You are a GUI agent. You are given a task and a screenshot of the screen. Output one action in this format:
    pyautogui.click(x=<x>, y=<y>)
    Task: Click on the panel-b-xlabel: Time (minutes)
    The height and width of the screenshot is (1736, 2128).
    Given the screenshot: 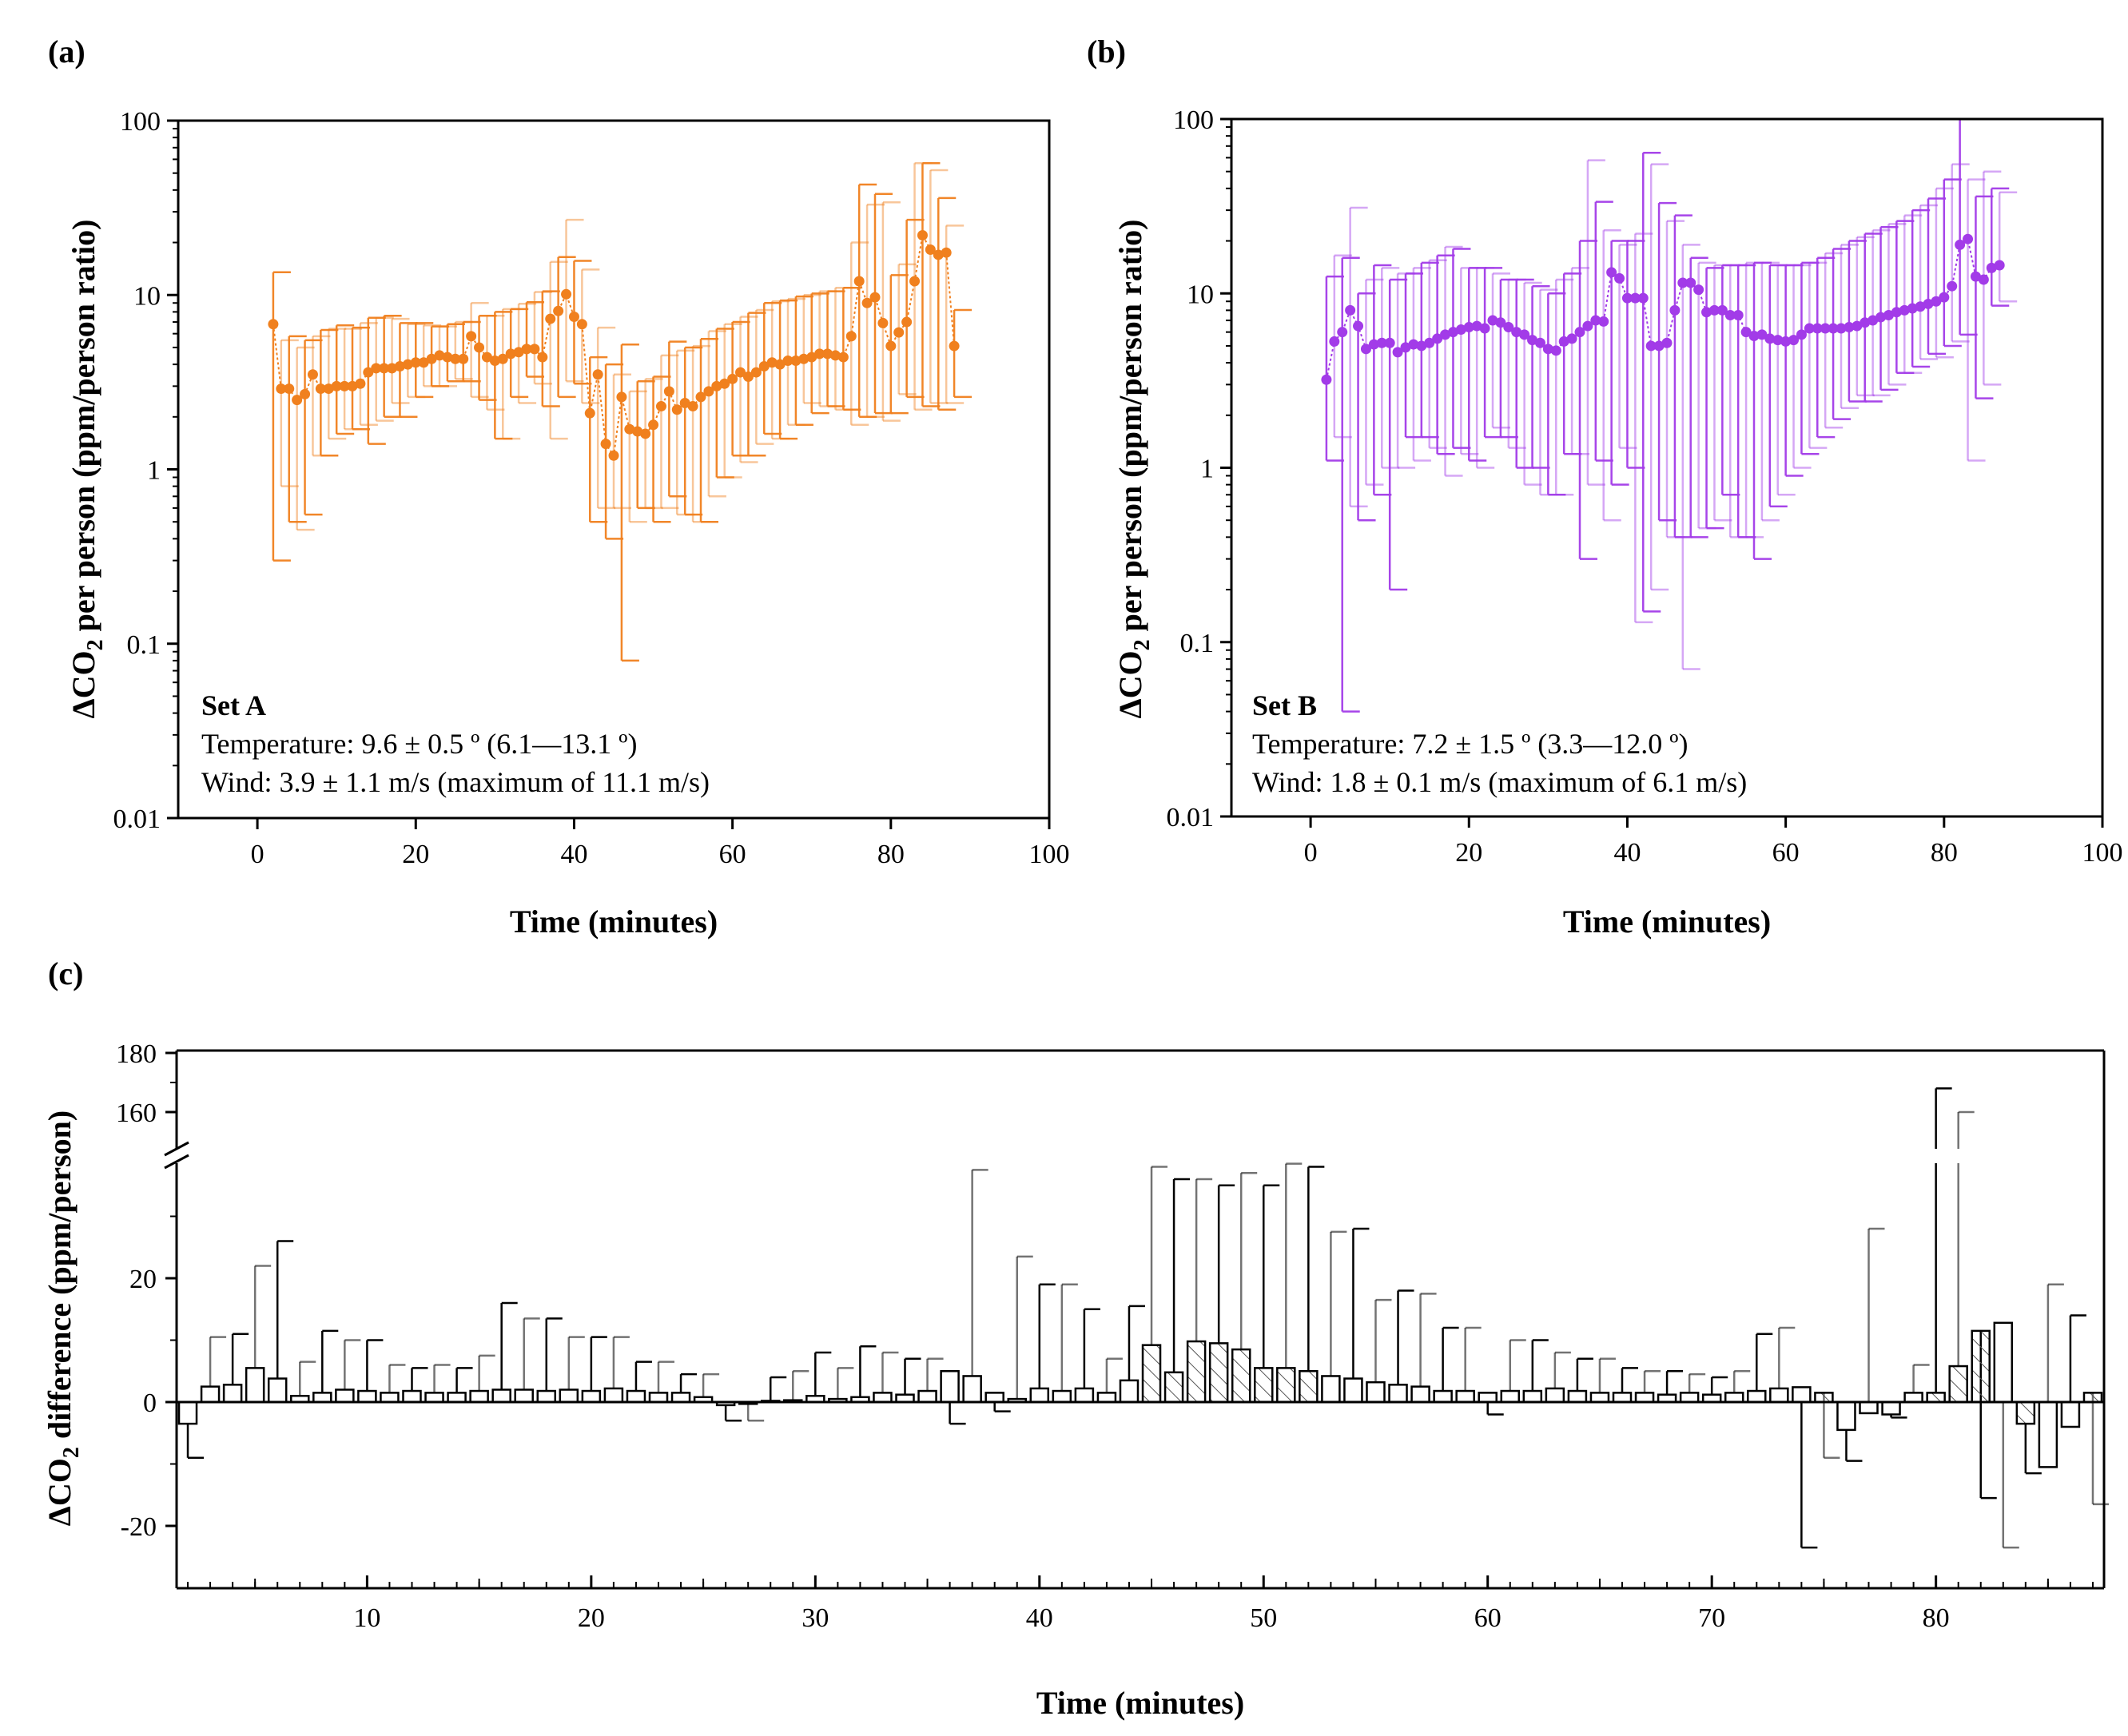 What is the action you would take?
    pyautogui.click(x=1667, y=922)
    